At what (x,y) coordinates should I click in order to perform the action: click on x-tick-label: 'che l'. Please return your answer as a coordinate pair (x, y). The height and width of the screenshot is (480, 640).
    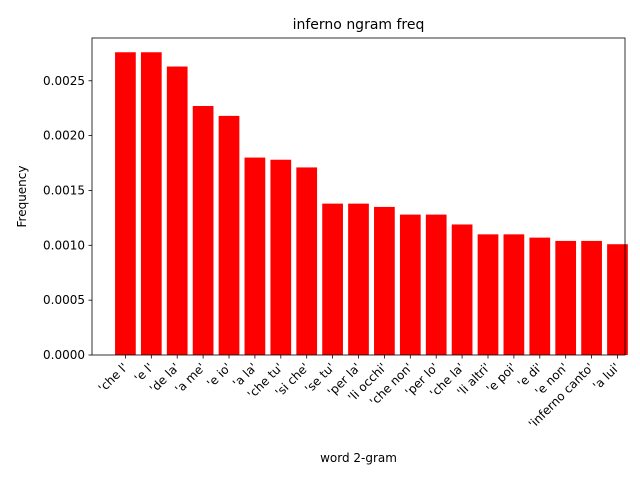
    Looking at the image, I should click on (113, 377).